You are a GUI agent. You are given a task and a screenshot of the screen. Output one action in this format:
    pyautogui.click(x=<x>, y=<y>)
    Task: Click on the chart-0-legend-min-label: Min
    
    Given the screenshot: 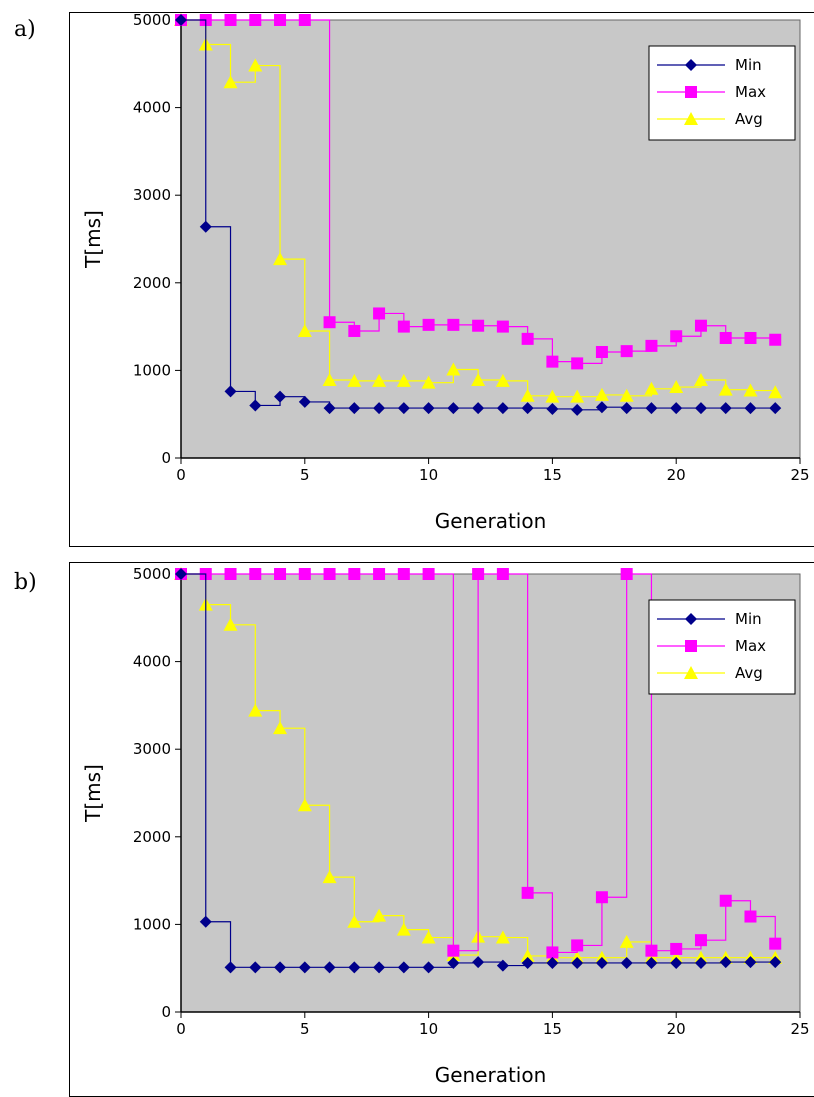 What is the action you would take?
    pyautogui.click(x=748, y=65)
    